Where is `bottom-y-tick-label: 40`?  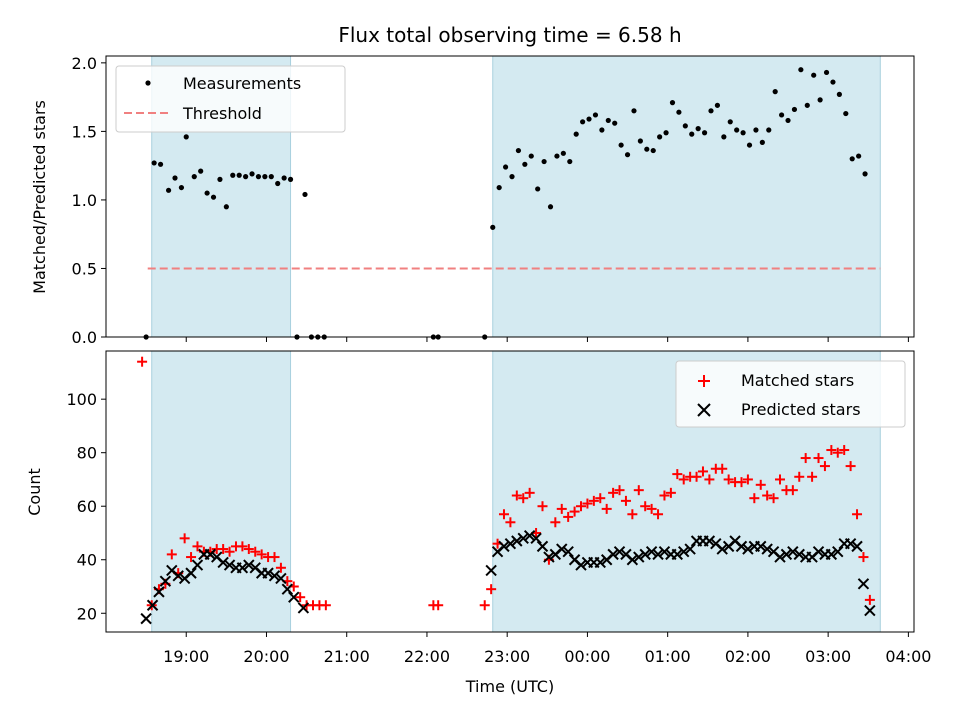 bottom-y-tick-label: 40 is located at coordinates (87, 560).